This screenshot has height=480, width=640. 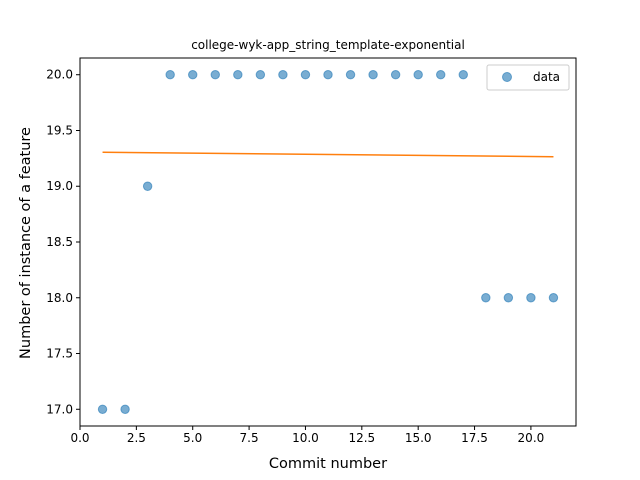 I want to click on x-tick-label: 10.0, so click(x=305, y=438).